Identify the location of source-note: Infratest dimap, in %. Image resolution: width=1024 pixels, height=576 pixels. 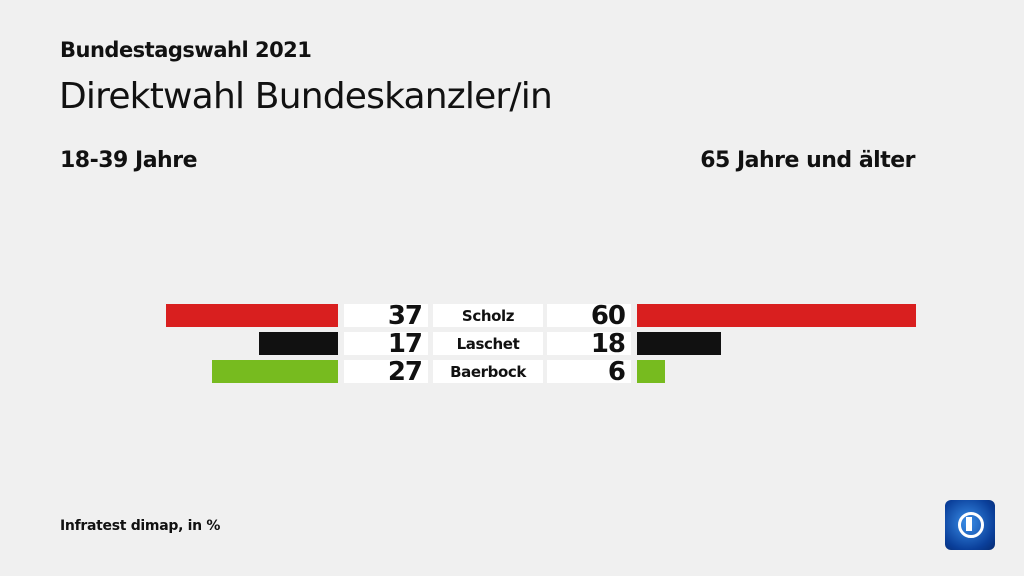
(140, 526).